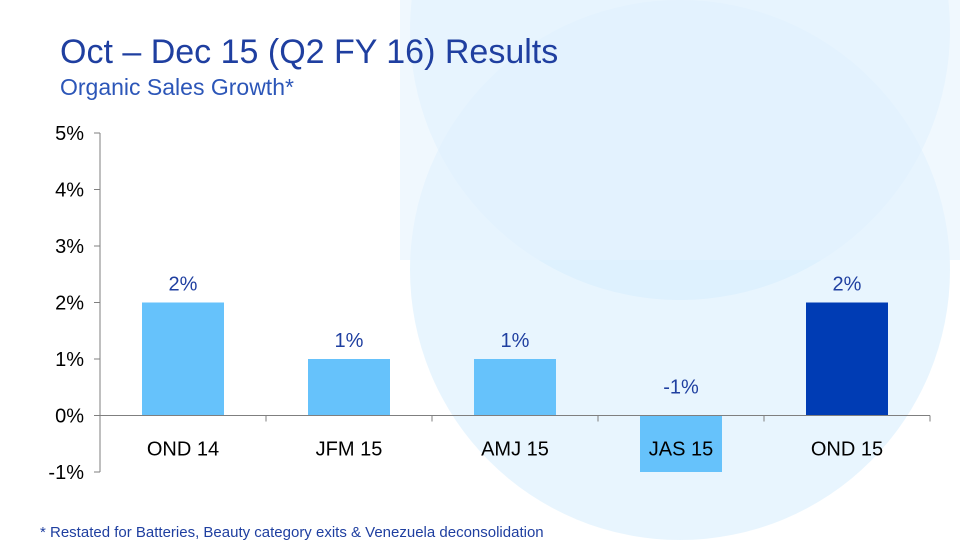 The width and height of the screenshot is (960, 542). Describe the element at coordinates (681, 388) in the screenshot. I see `data-label: -1%` at that location.